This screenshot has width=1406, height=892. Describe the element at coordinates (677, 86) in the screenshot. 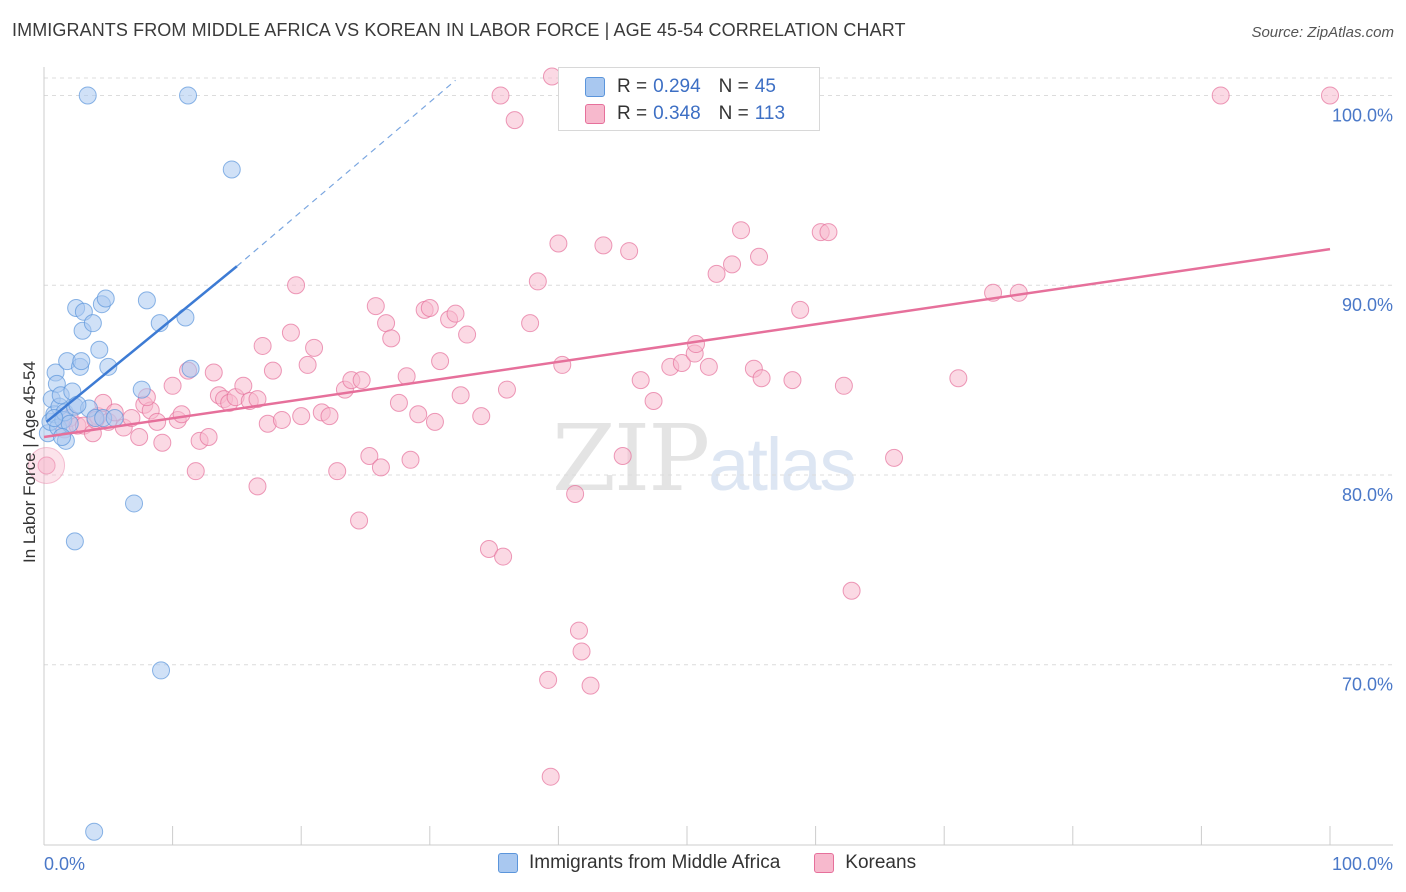

I see `r-value: 0.294` at that location.